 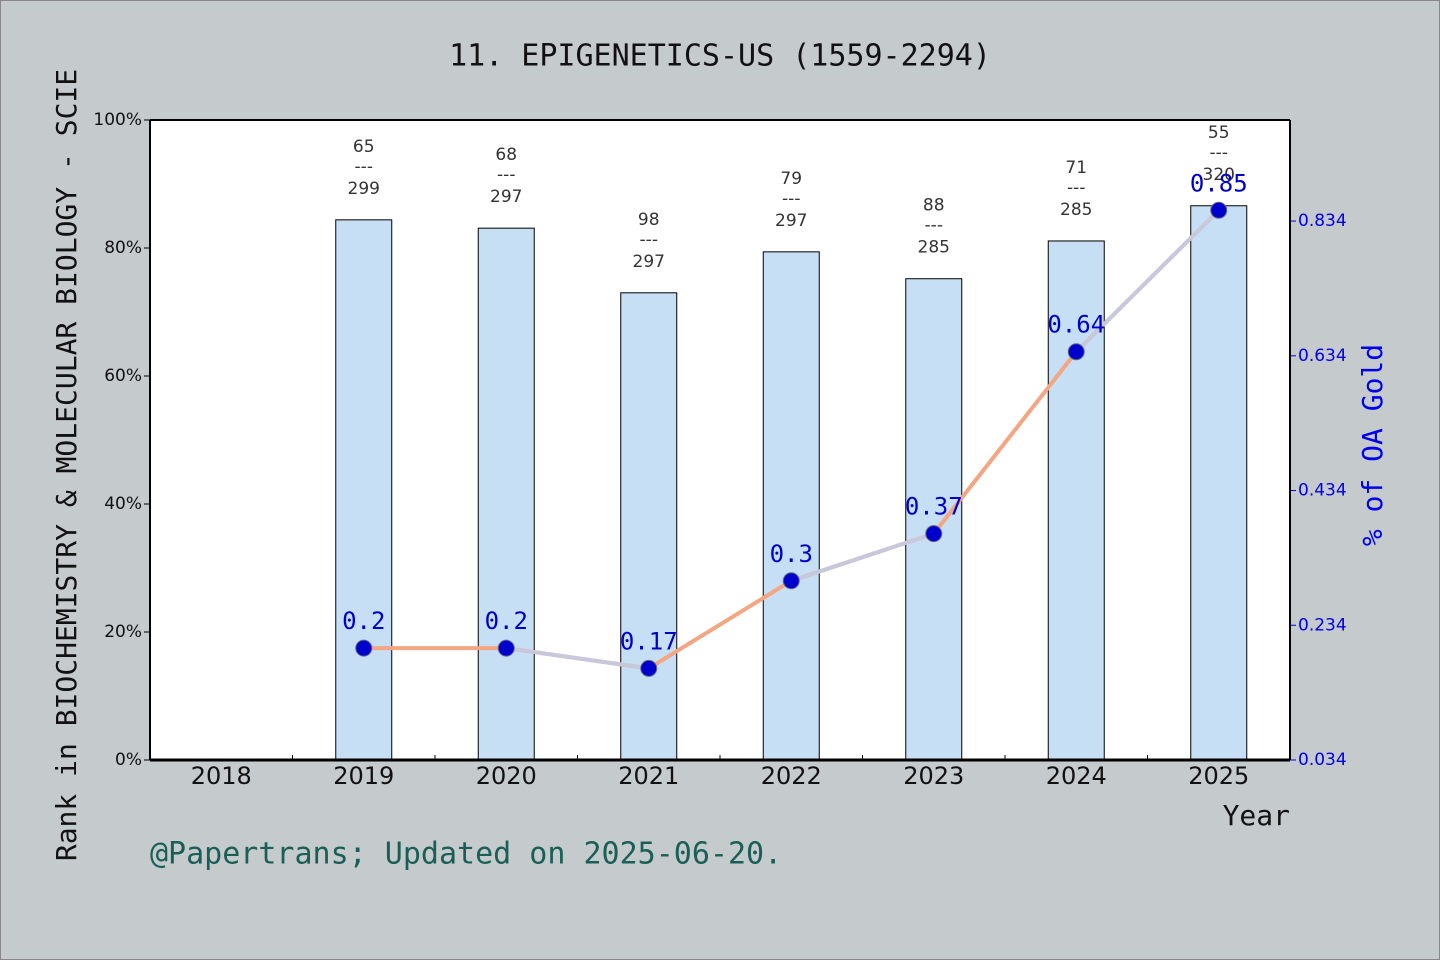 What do you see at coordinates (123, 376) in the screenshot?
I see `y-tick-label: 60%` at bounding box center [123, 376].